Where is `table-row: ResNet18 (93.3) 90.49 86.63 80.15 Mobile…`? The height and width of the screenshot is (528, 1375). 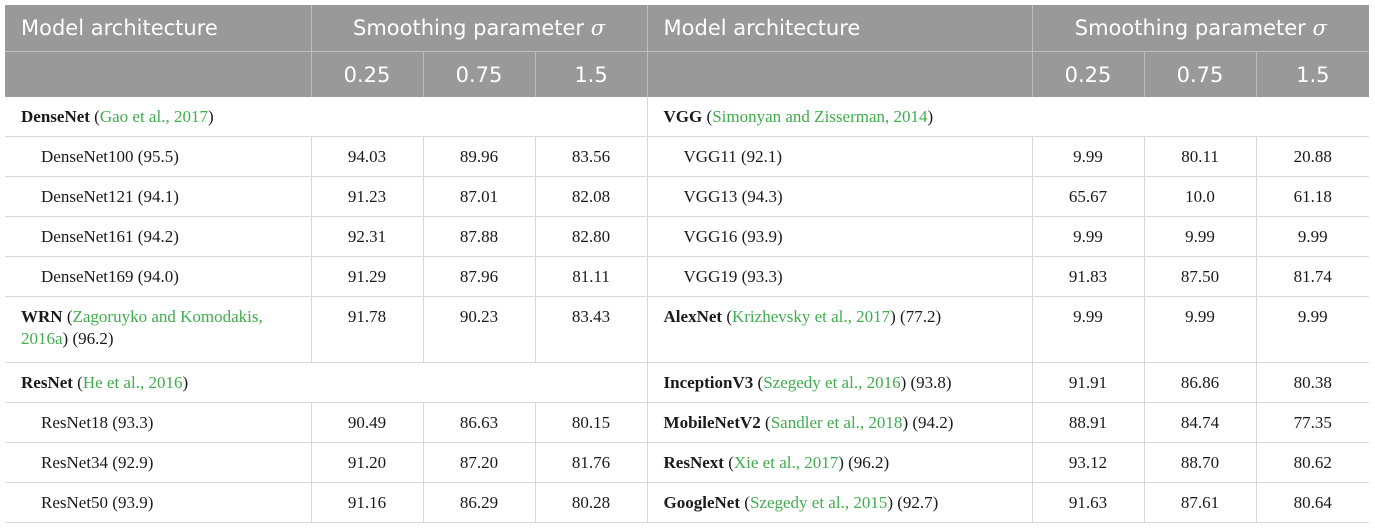
table-row: ResNet18 (93.3) 90.49 86.63 80.15 Mobile… is located at coordinates (687, 422).